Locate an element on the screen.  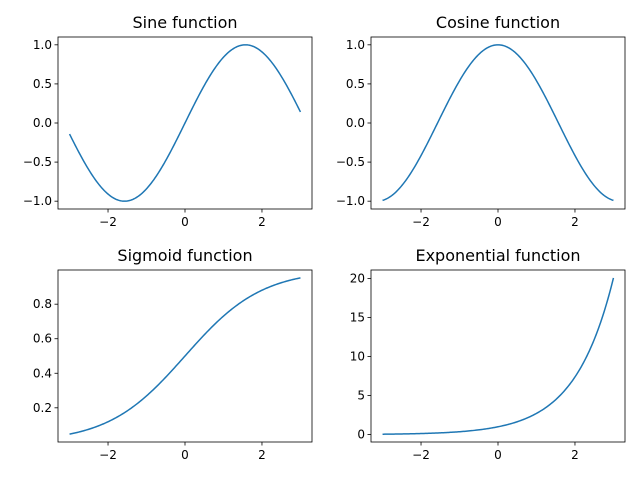
y-tick-label: 20 is located at coordinates (357, 279).